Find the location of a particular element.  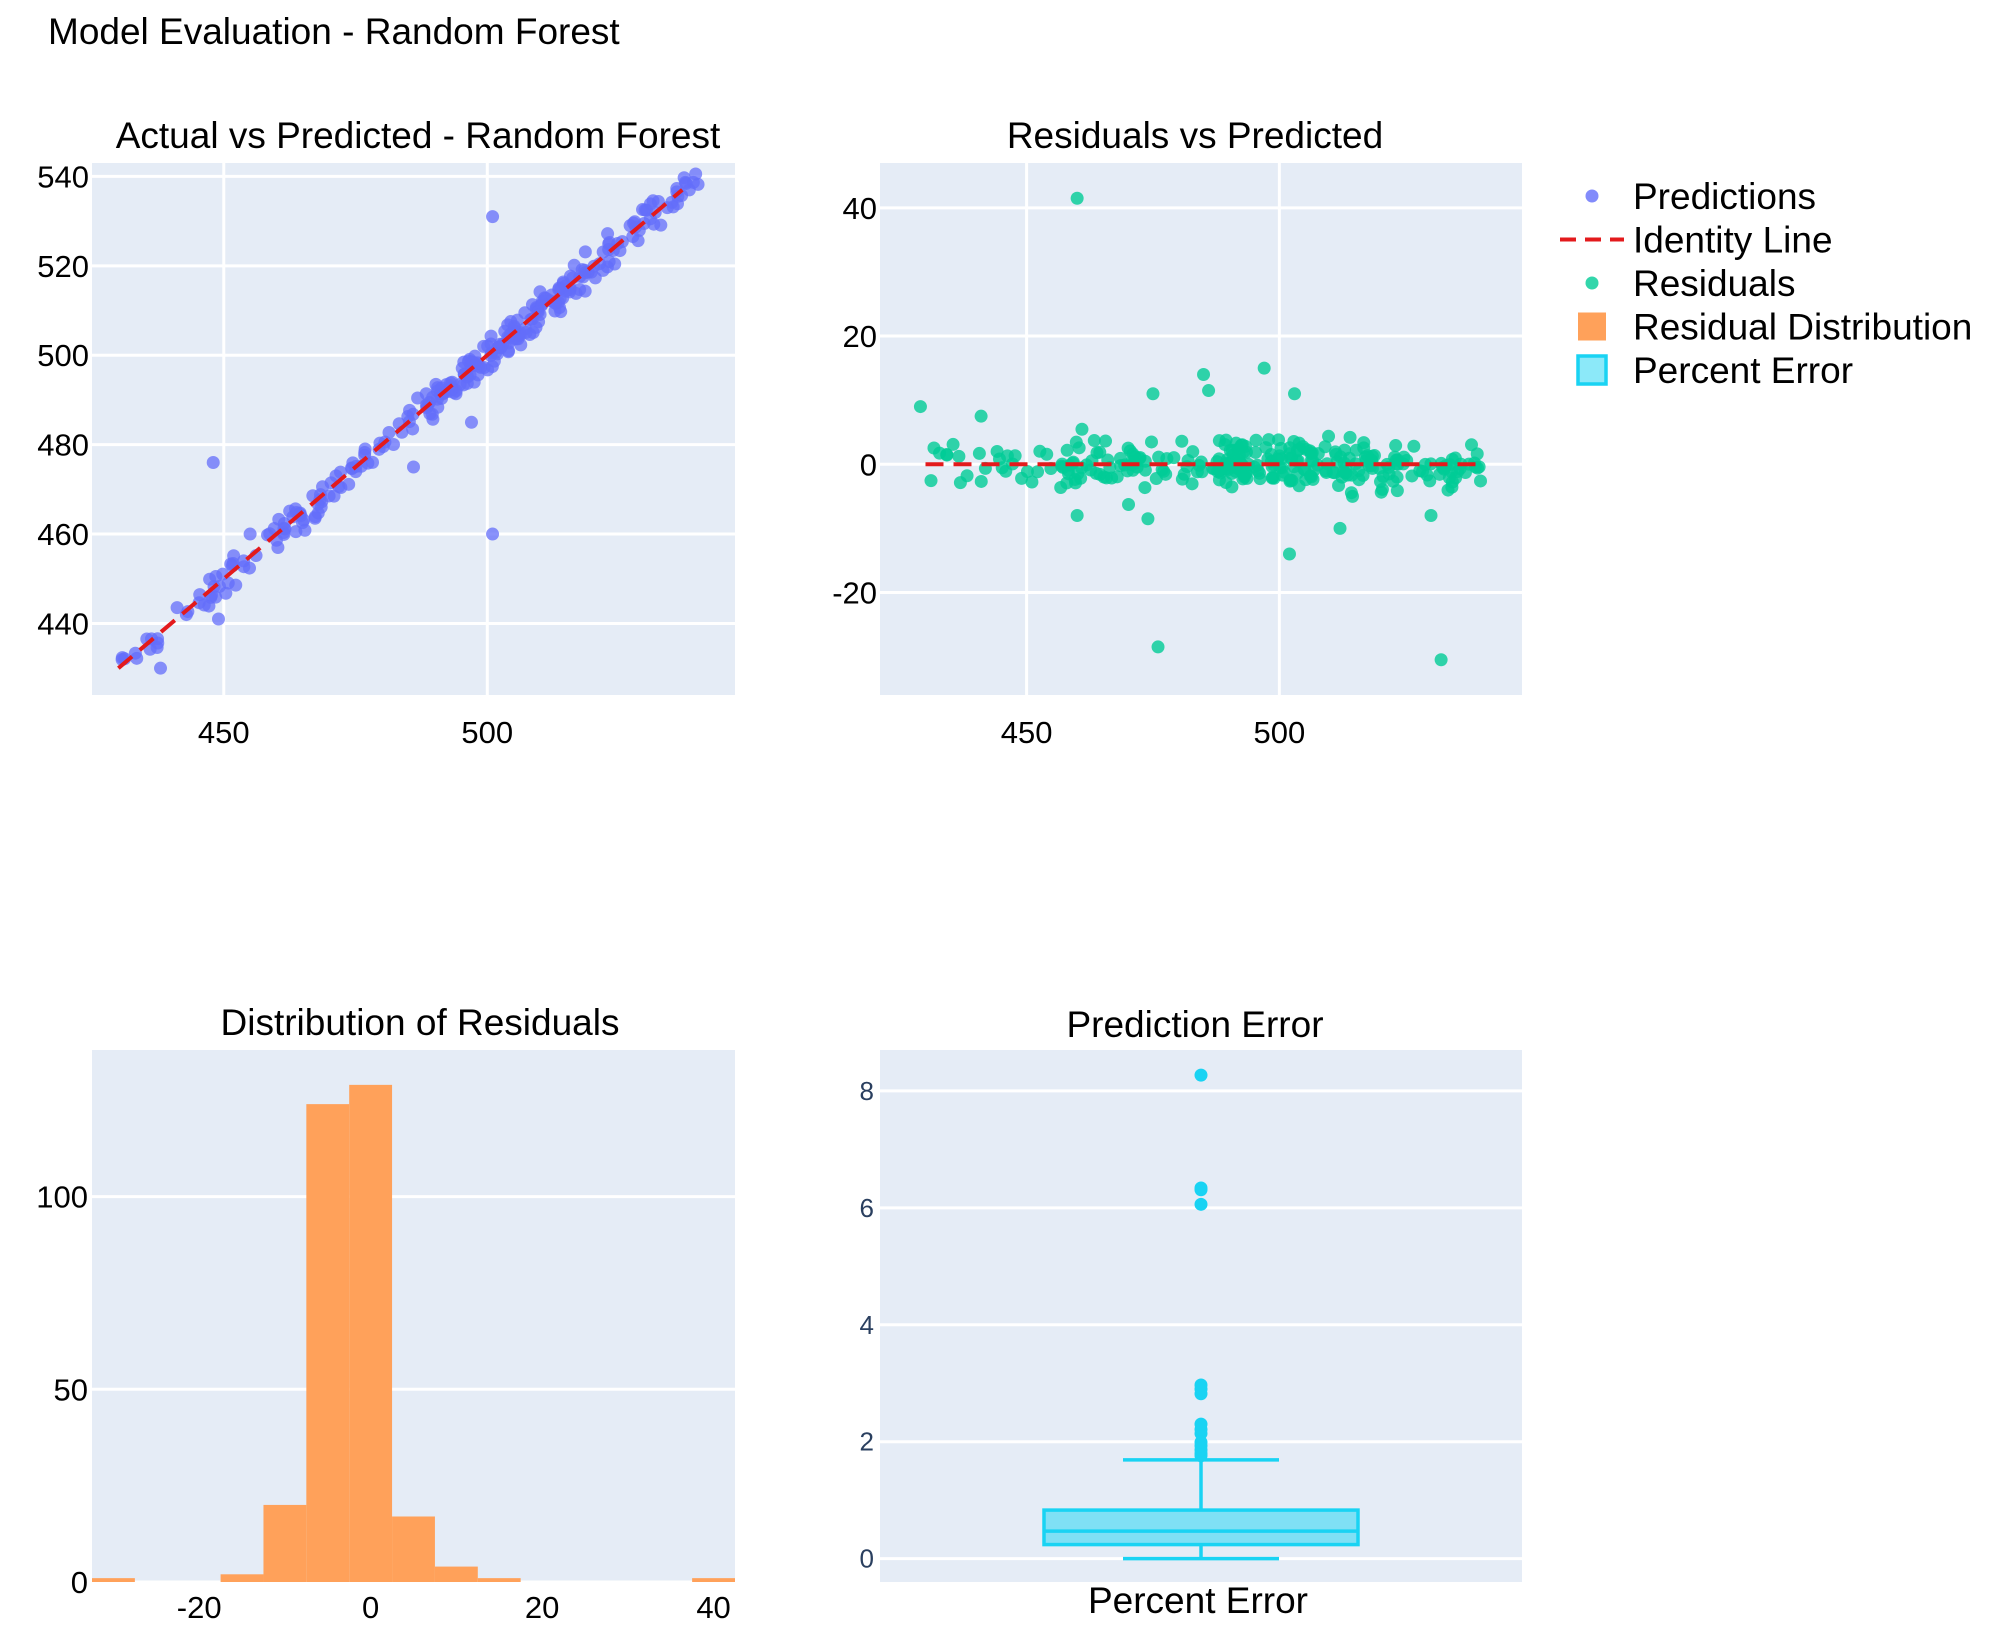

legend-item-identity-line: Identity Line is located at coordinates (1696, 240).